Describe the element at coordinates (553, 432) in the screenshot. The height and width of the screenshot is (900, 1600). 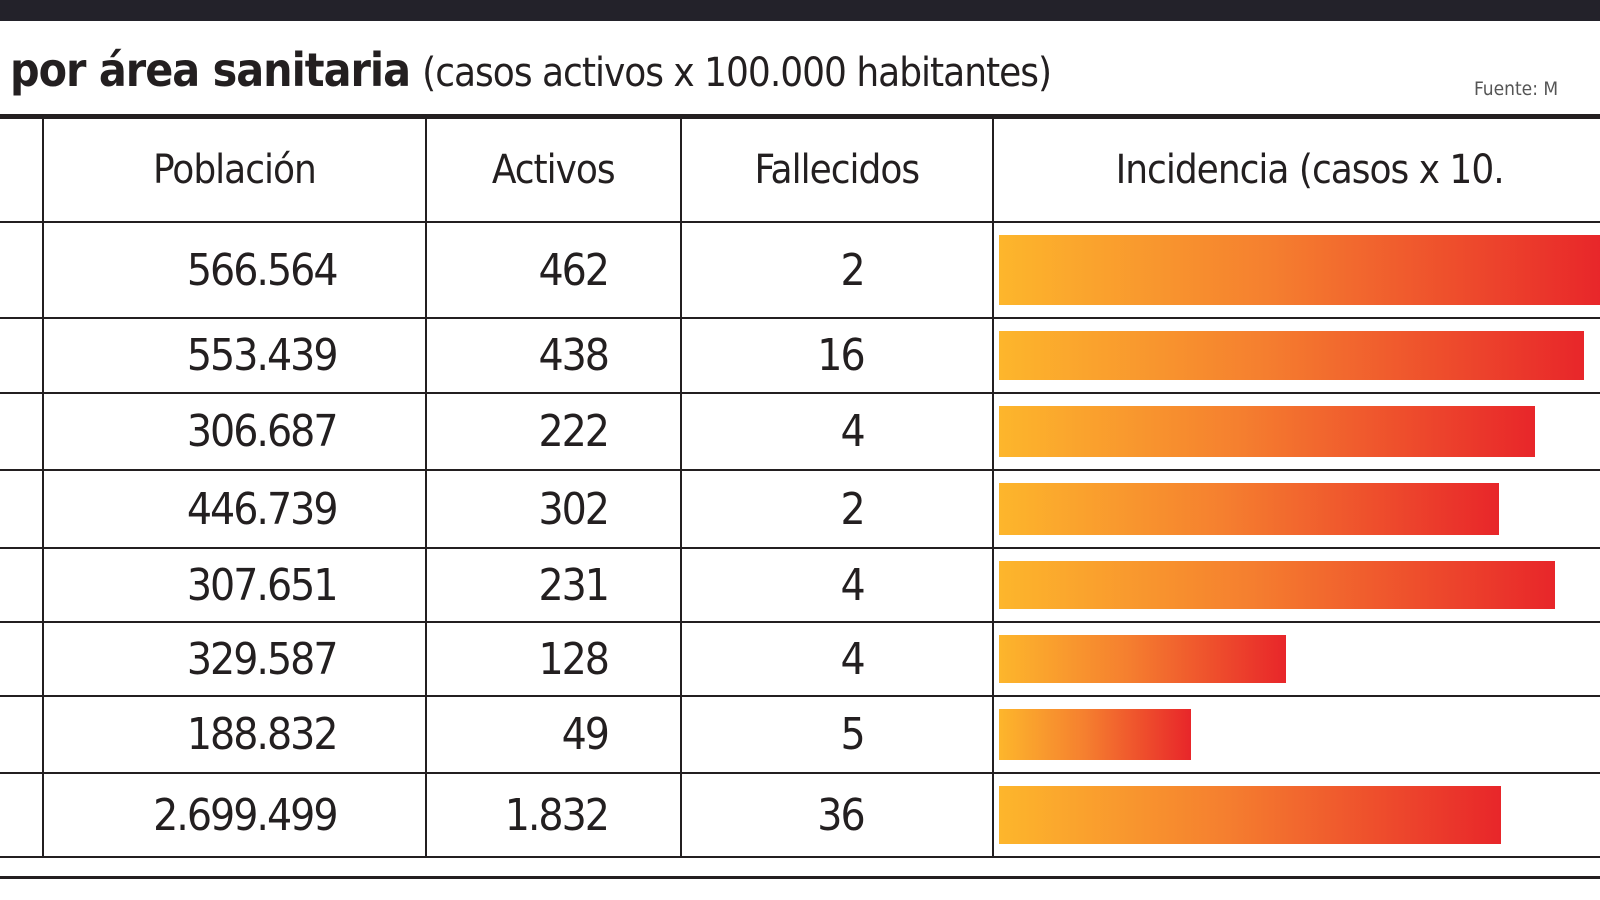
I see `activos-cell: 222` at that location.